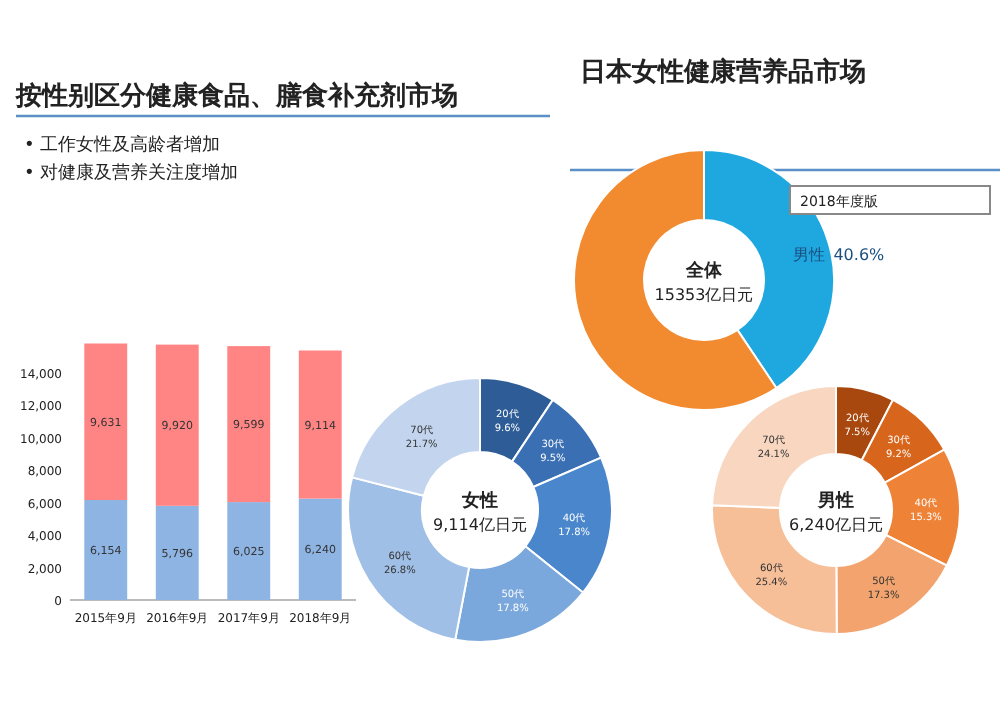 The height and width of the screenshot is (724, 1000). What do you see at coordinates (859, 255) in the screenshot?
I see `data-label: 40.6%` at bounding box center [859, 255].